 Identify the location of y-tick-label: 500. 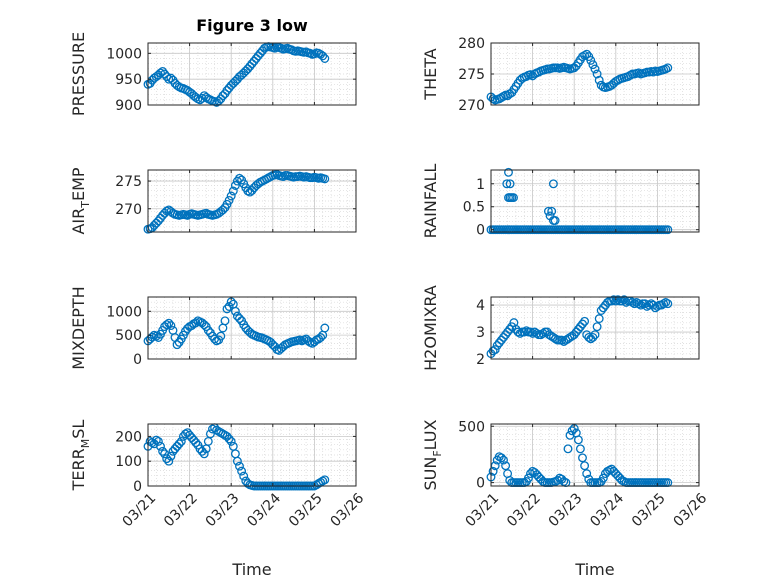
(471, 427).